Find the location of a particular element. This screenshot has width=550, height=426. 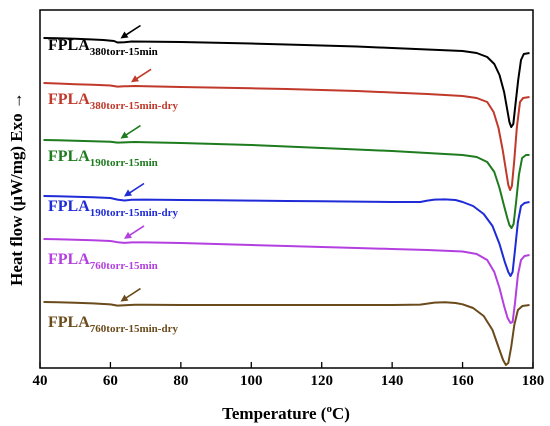

series-line is located at coordinates (286, 333).